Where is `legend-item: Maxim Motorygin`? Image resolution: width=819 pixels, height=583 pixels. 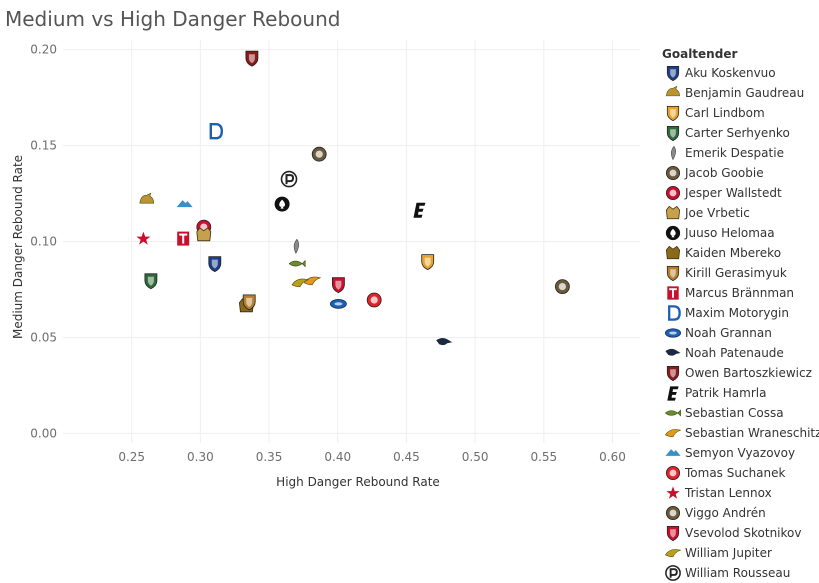
legend-item: Maxim Motorygin is located at coordinates (740, 313).